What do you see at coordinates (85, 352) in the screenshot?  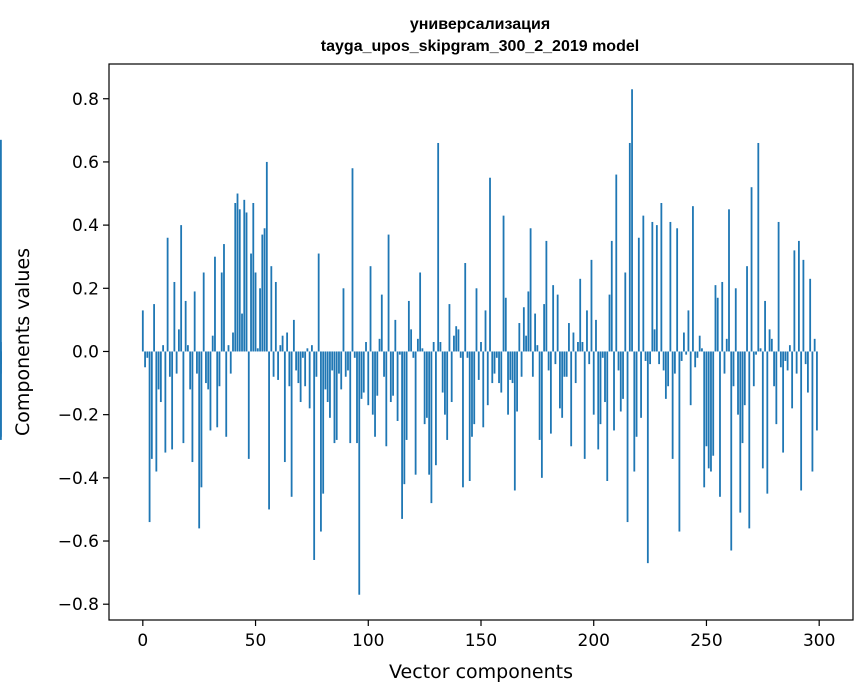 I see `y-tick-label: 0.0` at bounding box center [85, 352].